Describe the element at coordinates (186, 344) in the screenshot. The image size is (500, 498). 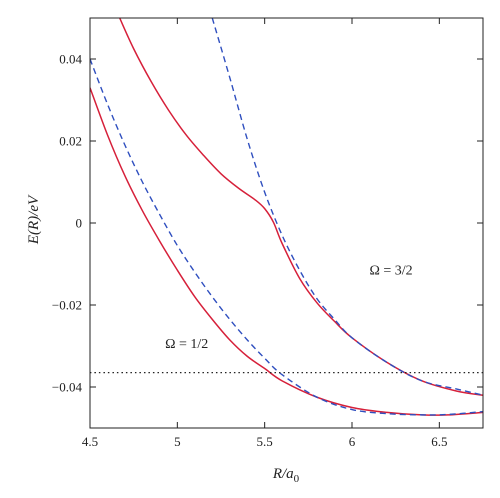
I see `annotation-label-1: Ω = 1/2` at that location.